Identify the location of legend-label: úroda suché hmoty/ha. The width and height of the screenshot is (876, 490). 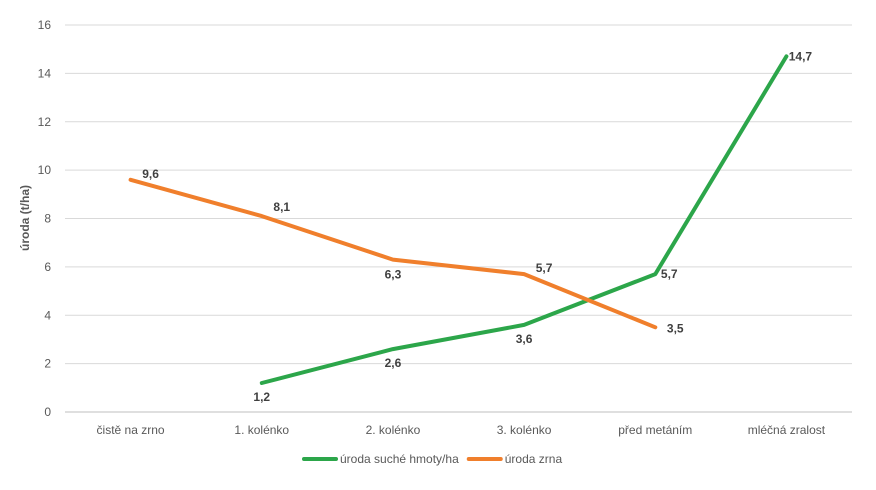
(399, 459).